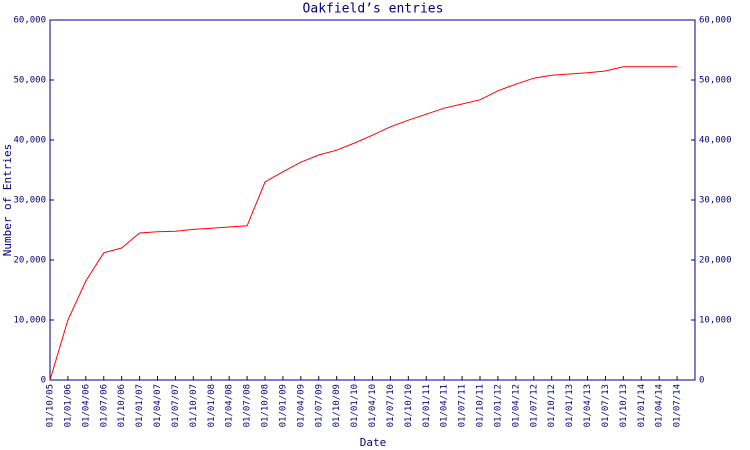 This screenshot has width=750, height=450. I want to click on x-tick-label: 01/07/13, so click(606, 405).